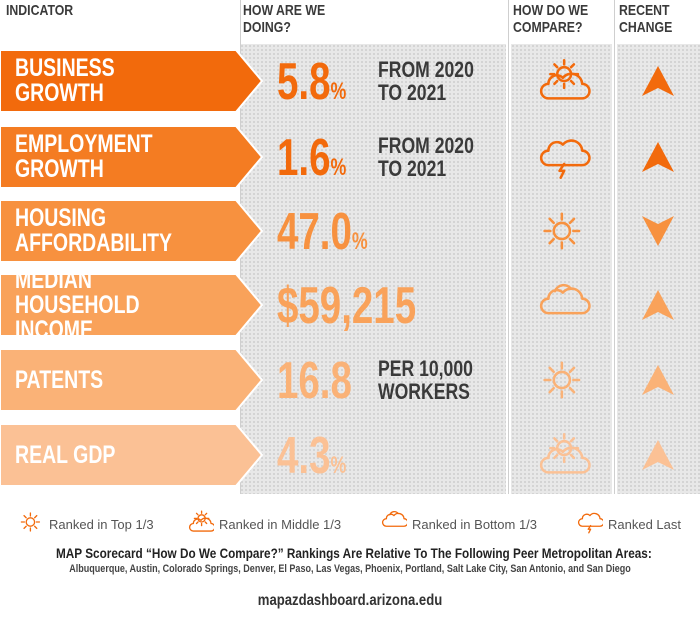 The width and height of the screenshot is (700, 617). Describe the element at coordinates (350, 455) in the screenshot. I see `scorecard-row: REAL GDP 4.3%` at that location.